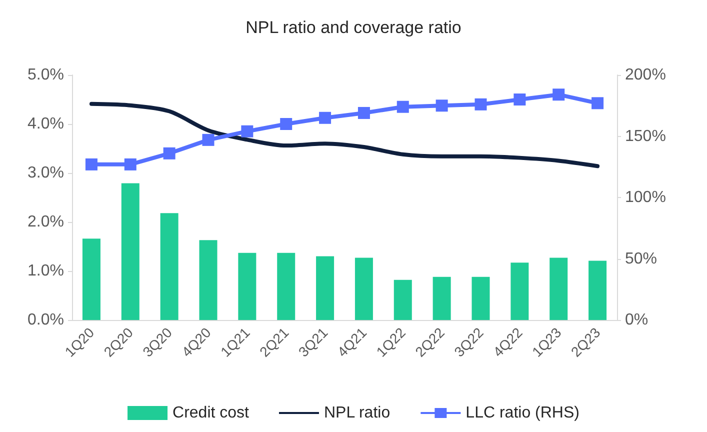 The image size is (707, 432). Describe the element at coordinates (46, 222) in the screenshot. I see `y-tick-label: 2.0%` at that location.